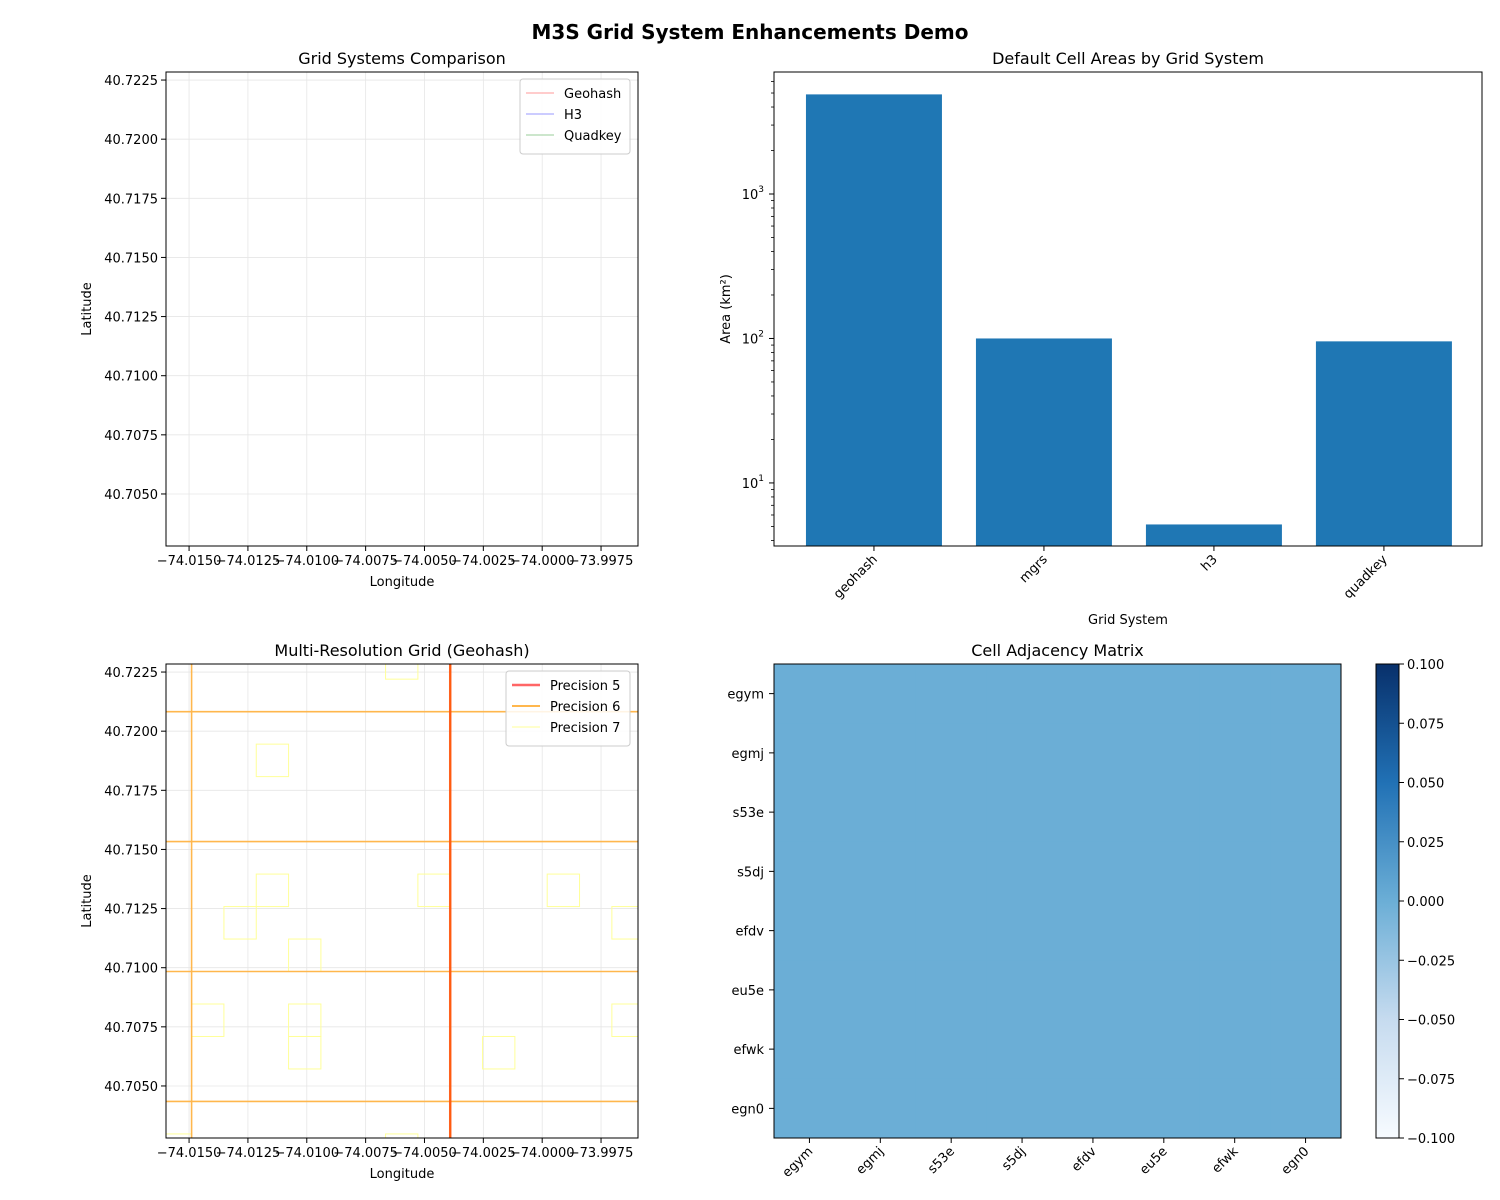 The width and height of the screenshot is (1500, 1200). What do you see at coordinates (748, 813) in the screenshot?
I see `row-label: s53e` at bounding box center [748, 813].